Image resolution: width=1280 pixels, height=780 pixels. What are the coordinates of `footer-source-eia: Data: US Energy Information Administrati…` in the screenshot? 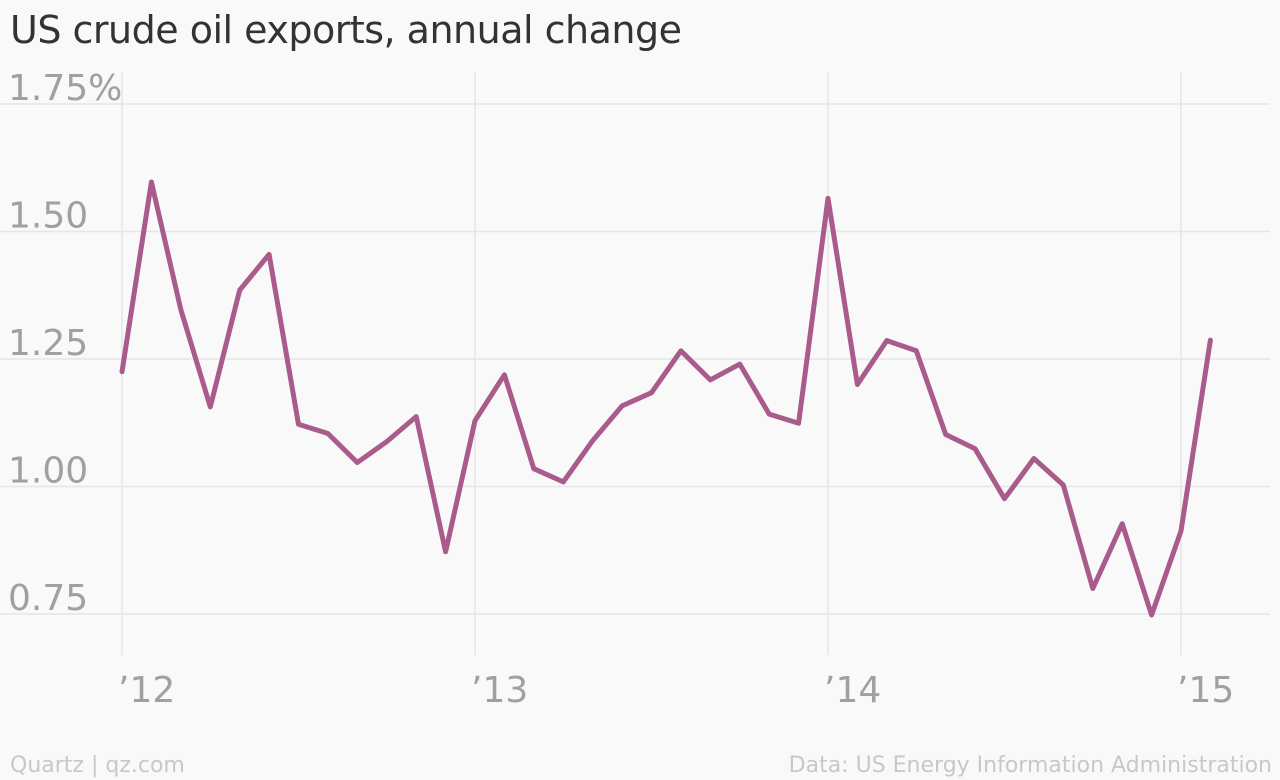 It's located at (1030, 765).